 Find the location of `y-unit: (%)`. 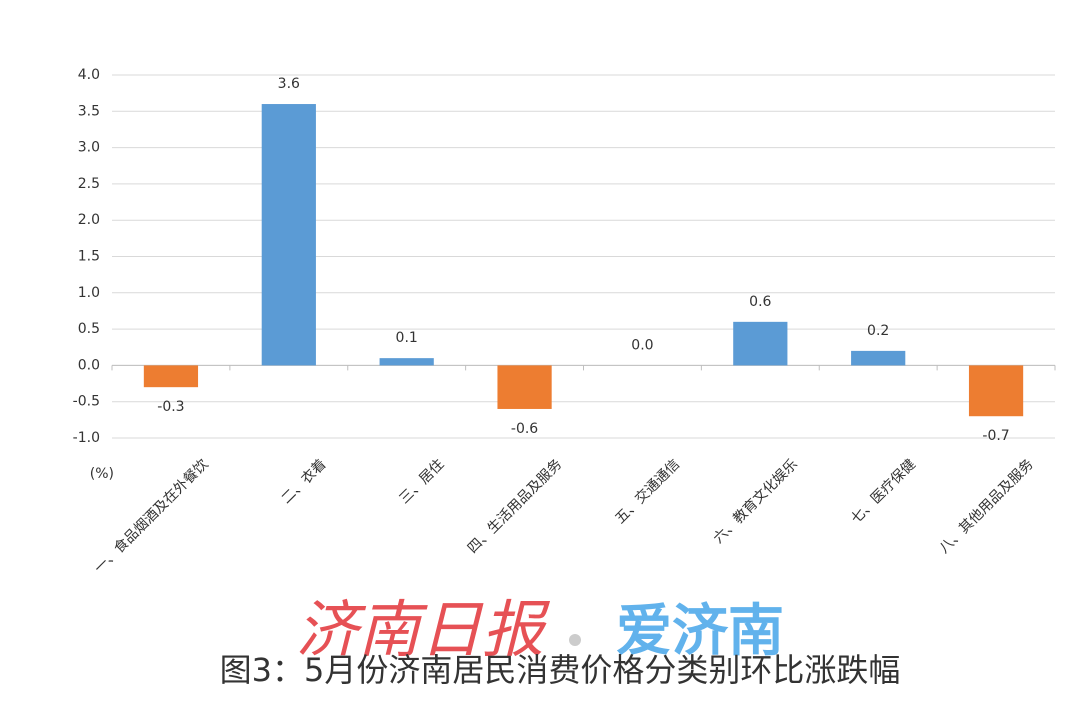

y-unit: (%) is located at coordinates (102, 474).